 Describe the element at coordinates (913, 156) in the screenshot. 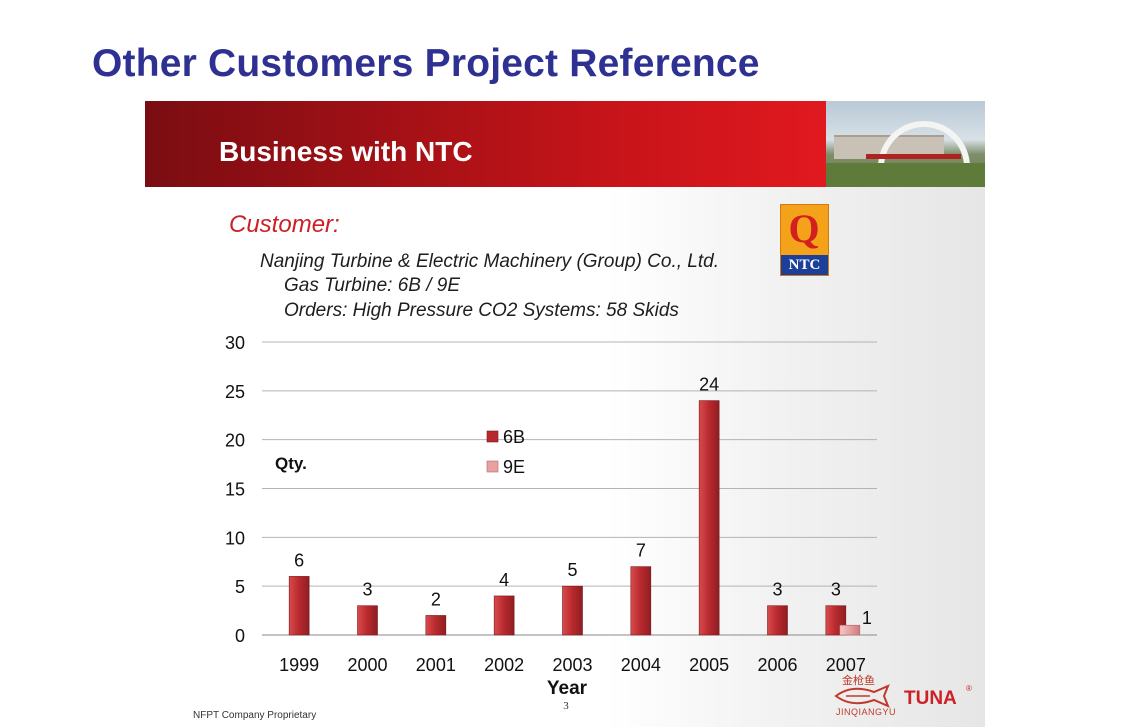

I see `photo-banner-strip` at that location.